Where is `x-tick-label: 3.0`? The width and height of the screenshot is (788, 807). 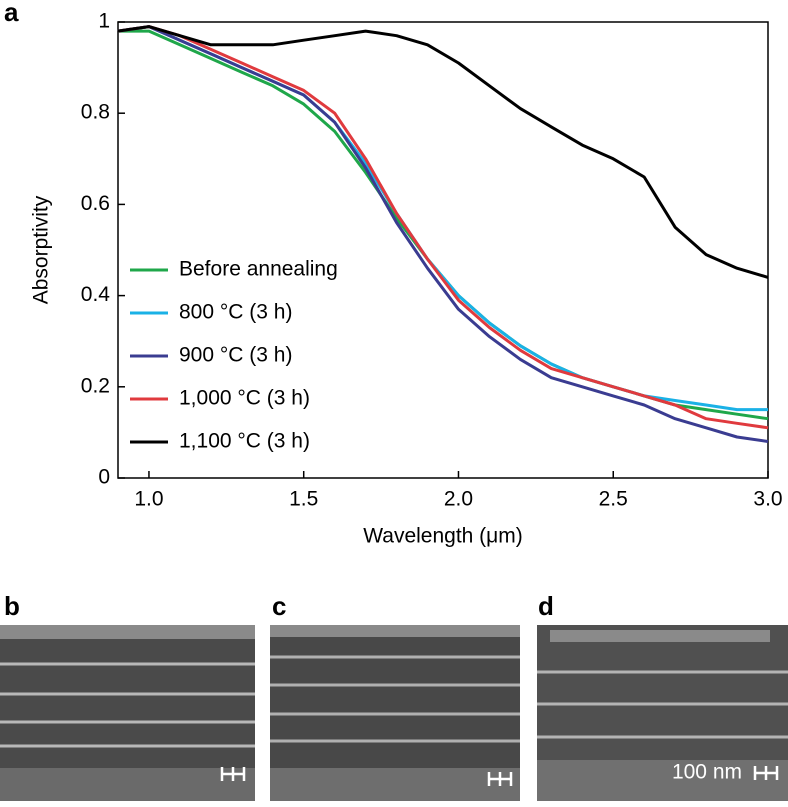 x-tick-label: 3.0 is located at coordinates (767, 499).